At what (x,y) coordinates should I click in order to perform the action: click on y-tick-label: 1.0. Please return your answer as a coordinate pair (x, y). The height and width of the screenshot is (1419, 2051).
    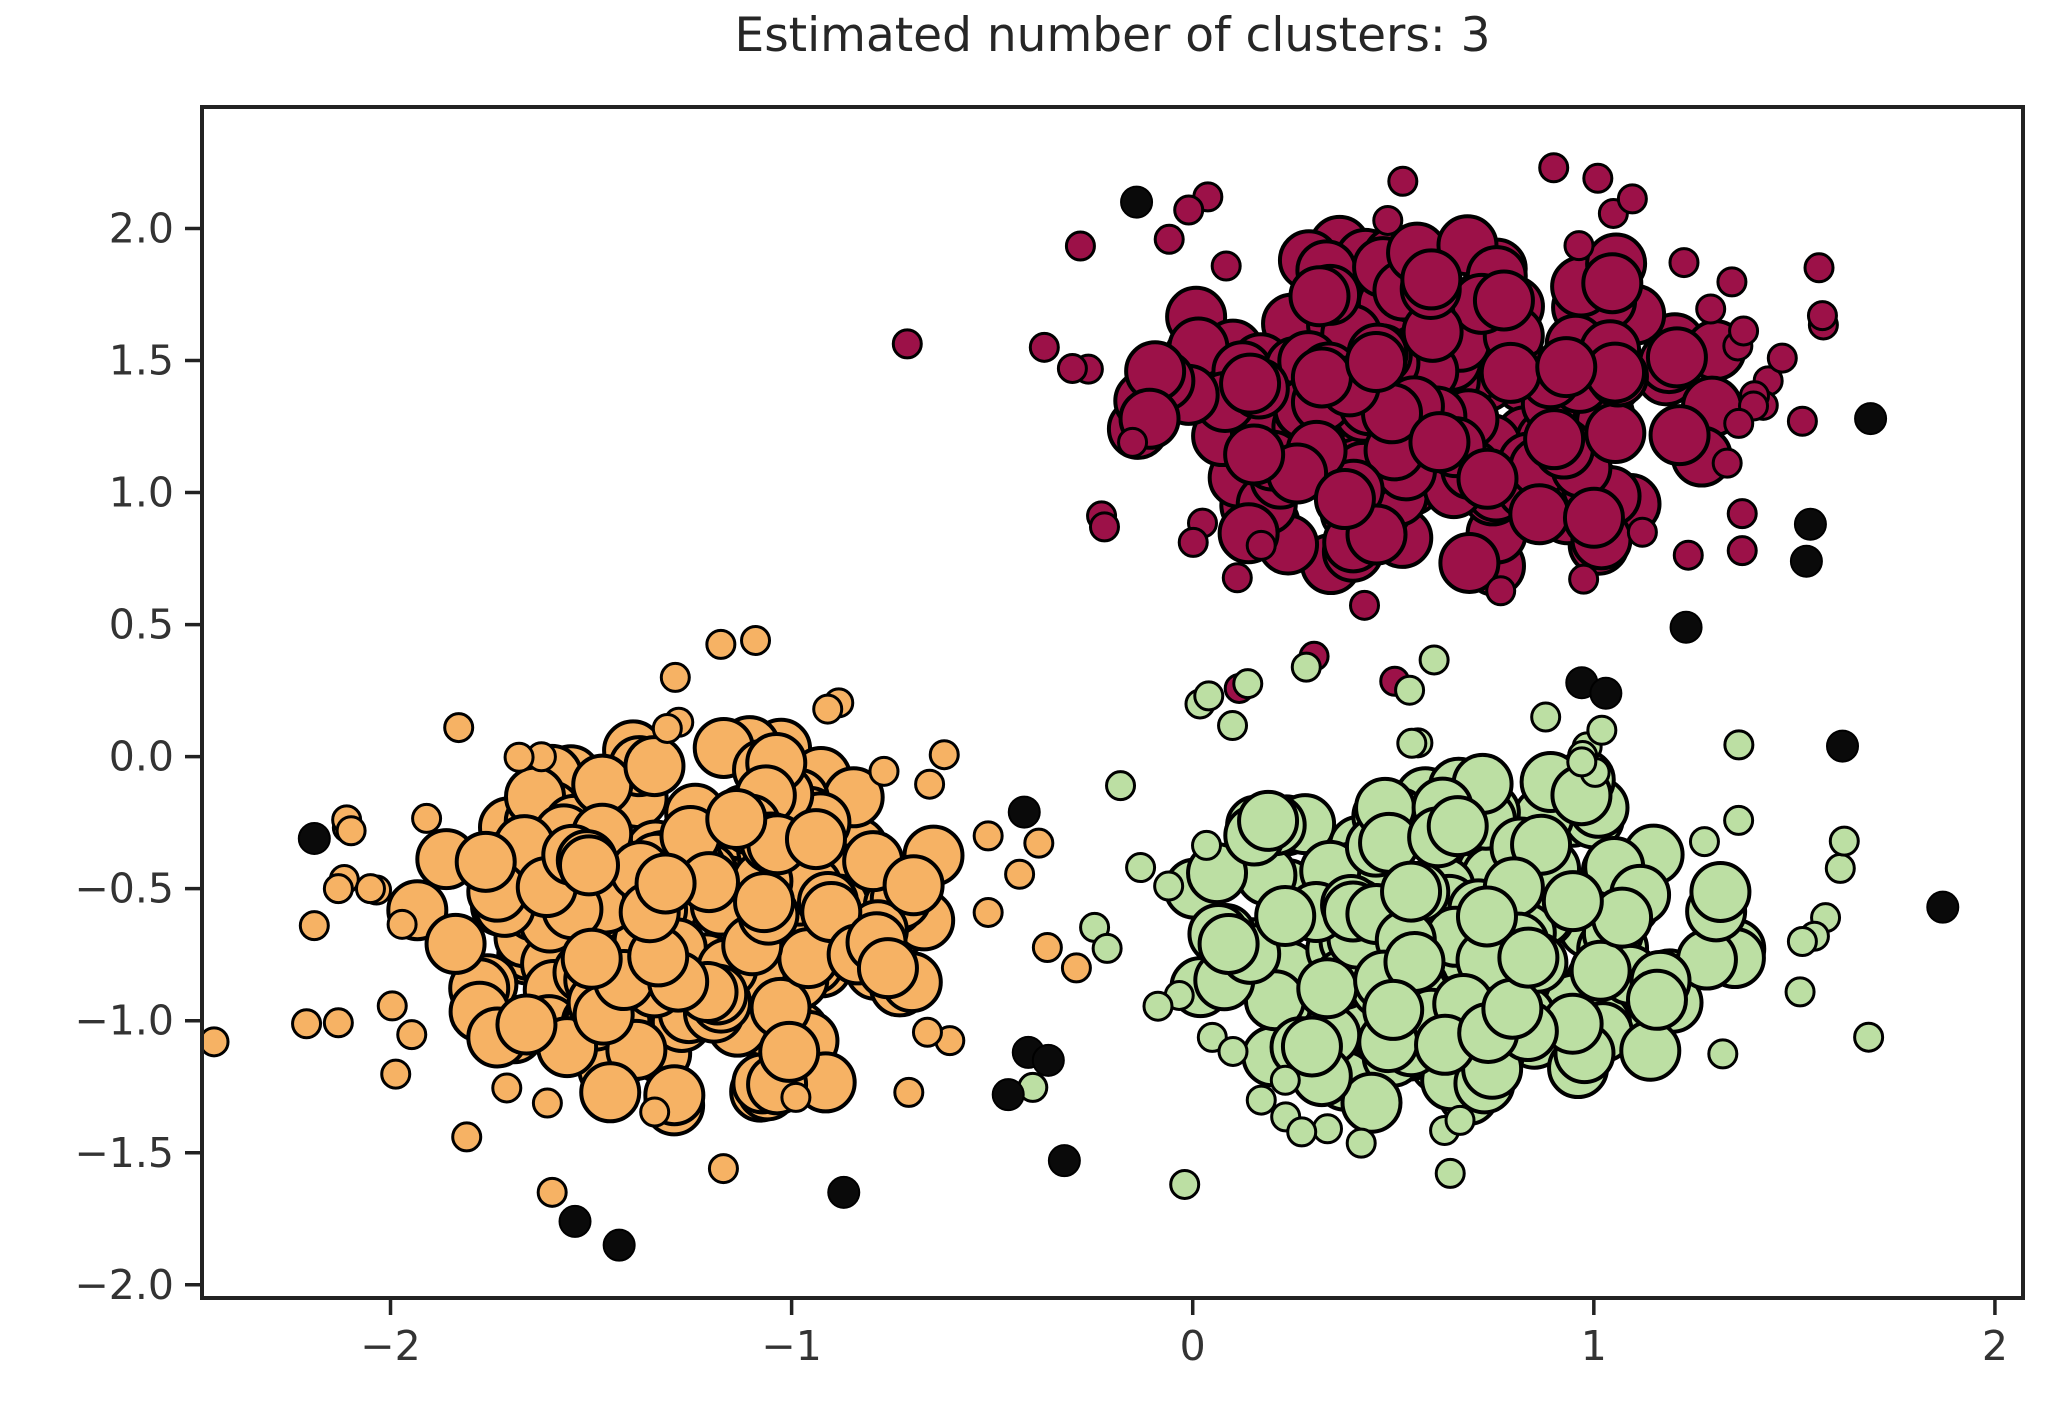
    Looking at the image, I should click on (141, 493).